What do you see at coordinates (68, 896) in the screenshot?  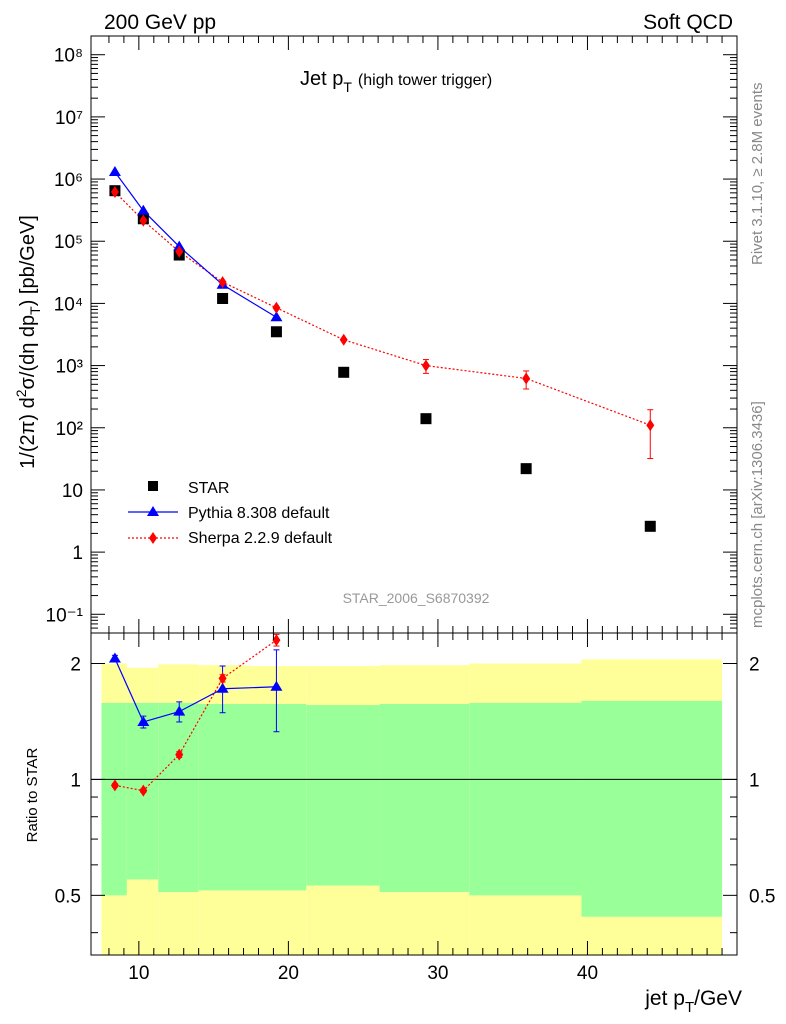 I see `ratio-y-tick-label-left: 0.5` at bounding box center [68, 896].